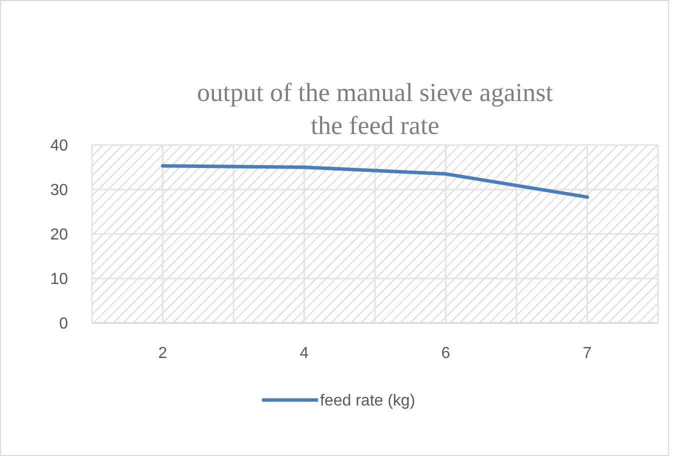  I want to click on x-tick-label: 2, so click(163, 353).